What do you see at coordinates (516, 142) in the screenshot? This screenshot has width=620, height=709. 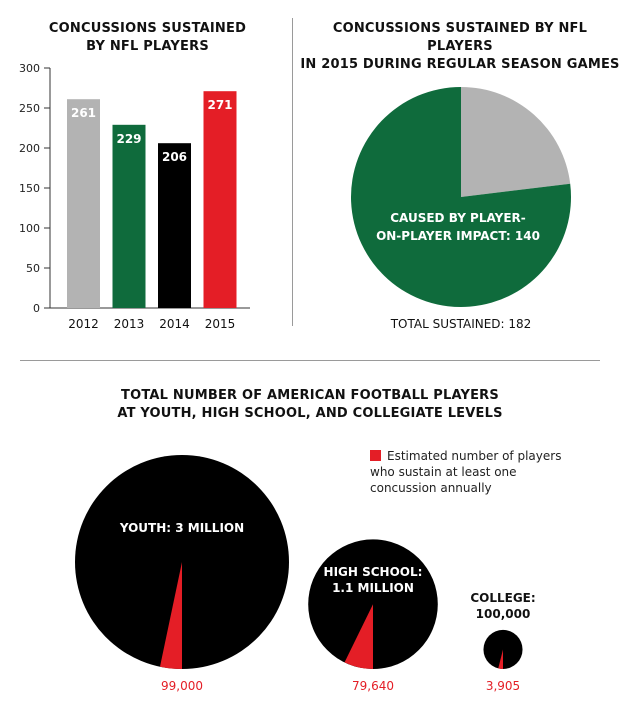 I see `pie-slice-other` at bounding box center [516, 142].